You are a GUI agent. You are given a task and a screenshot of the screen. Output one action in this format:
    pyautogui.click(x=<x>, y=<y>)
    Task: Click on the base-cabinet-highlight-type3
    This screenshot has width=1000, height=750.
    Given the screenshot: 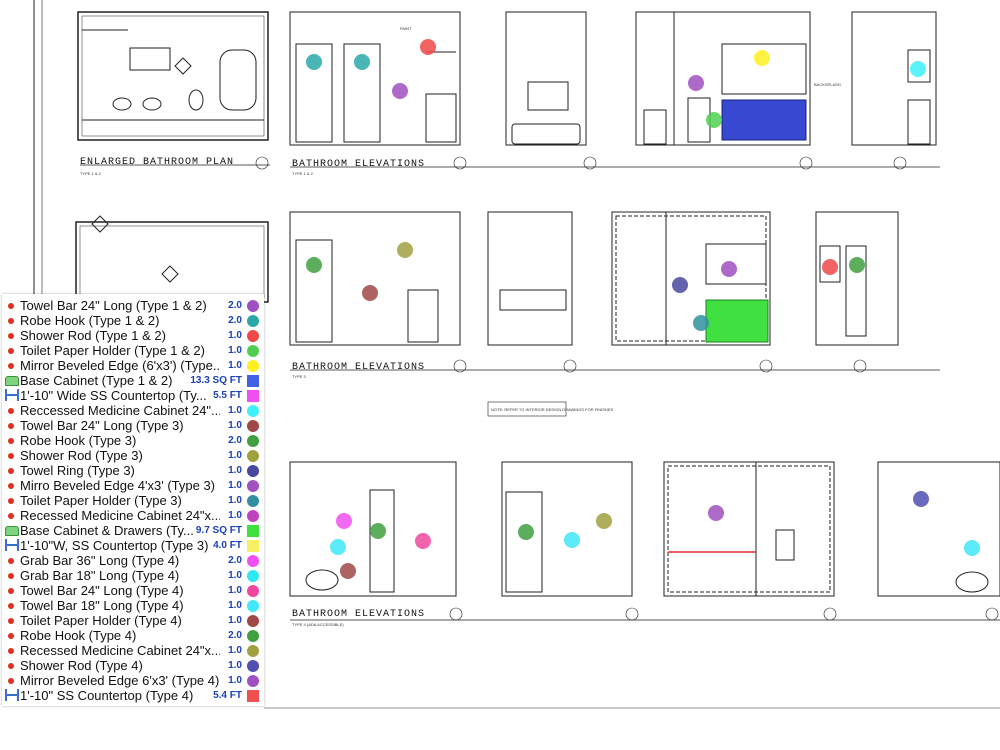 What is the action you would take?
    pyautogui.click(x=737, y=321)
    